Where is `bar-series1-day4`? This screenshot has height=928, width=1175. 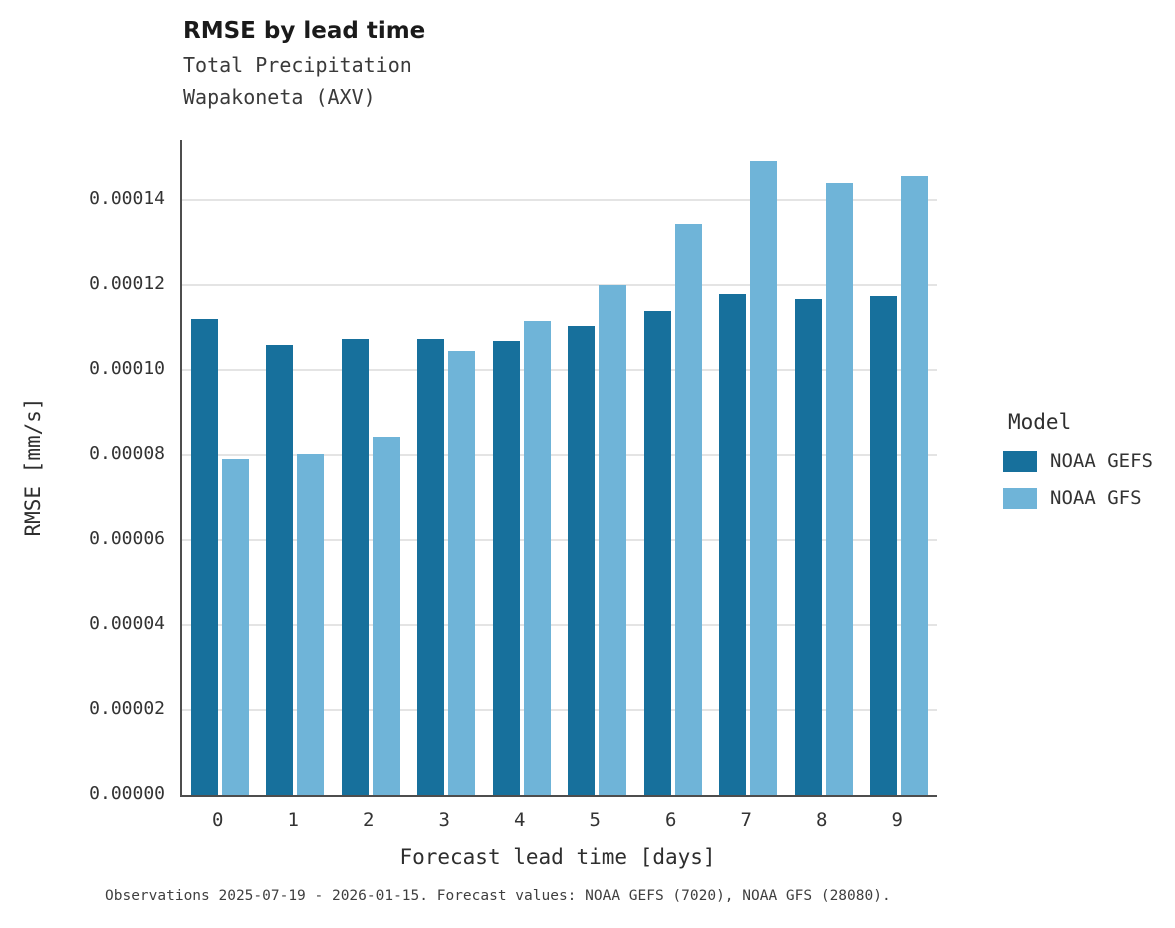 bar-series1-day4 is located at coordinates (537, 558).